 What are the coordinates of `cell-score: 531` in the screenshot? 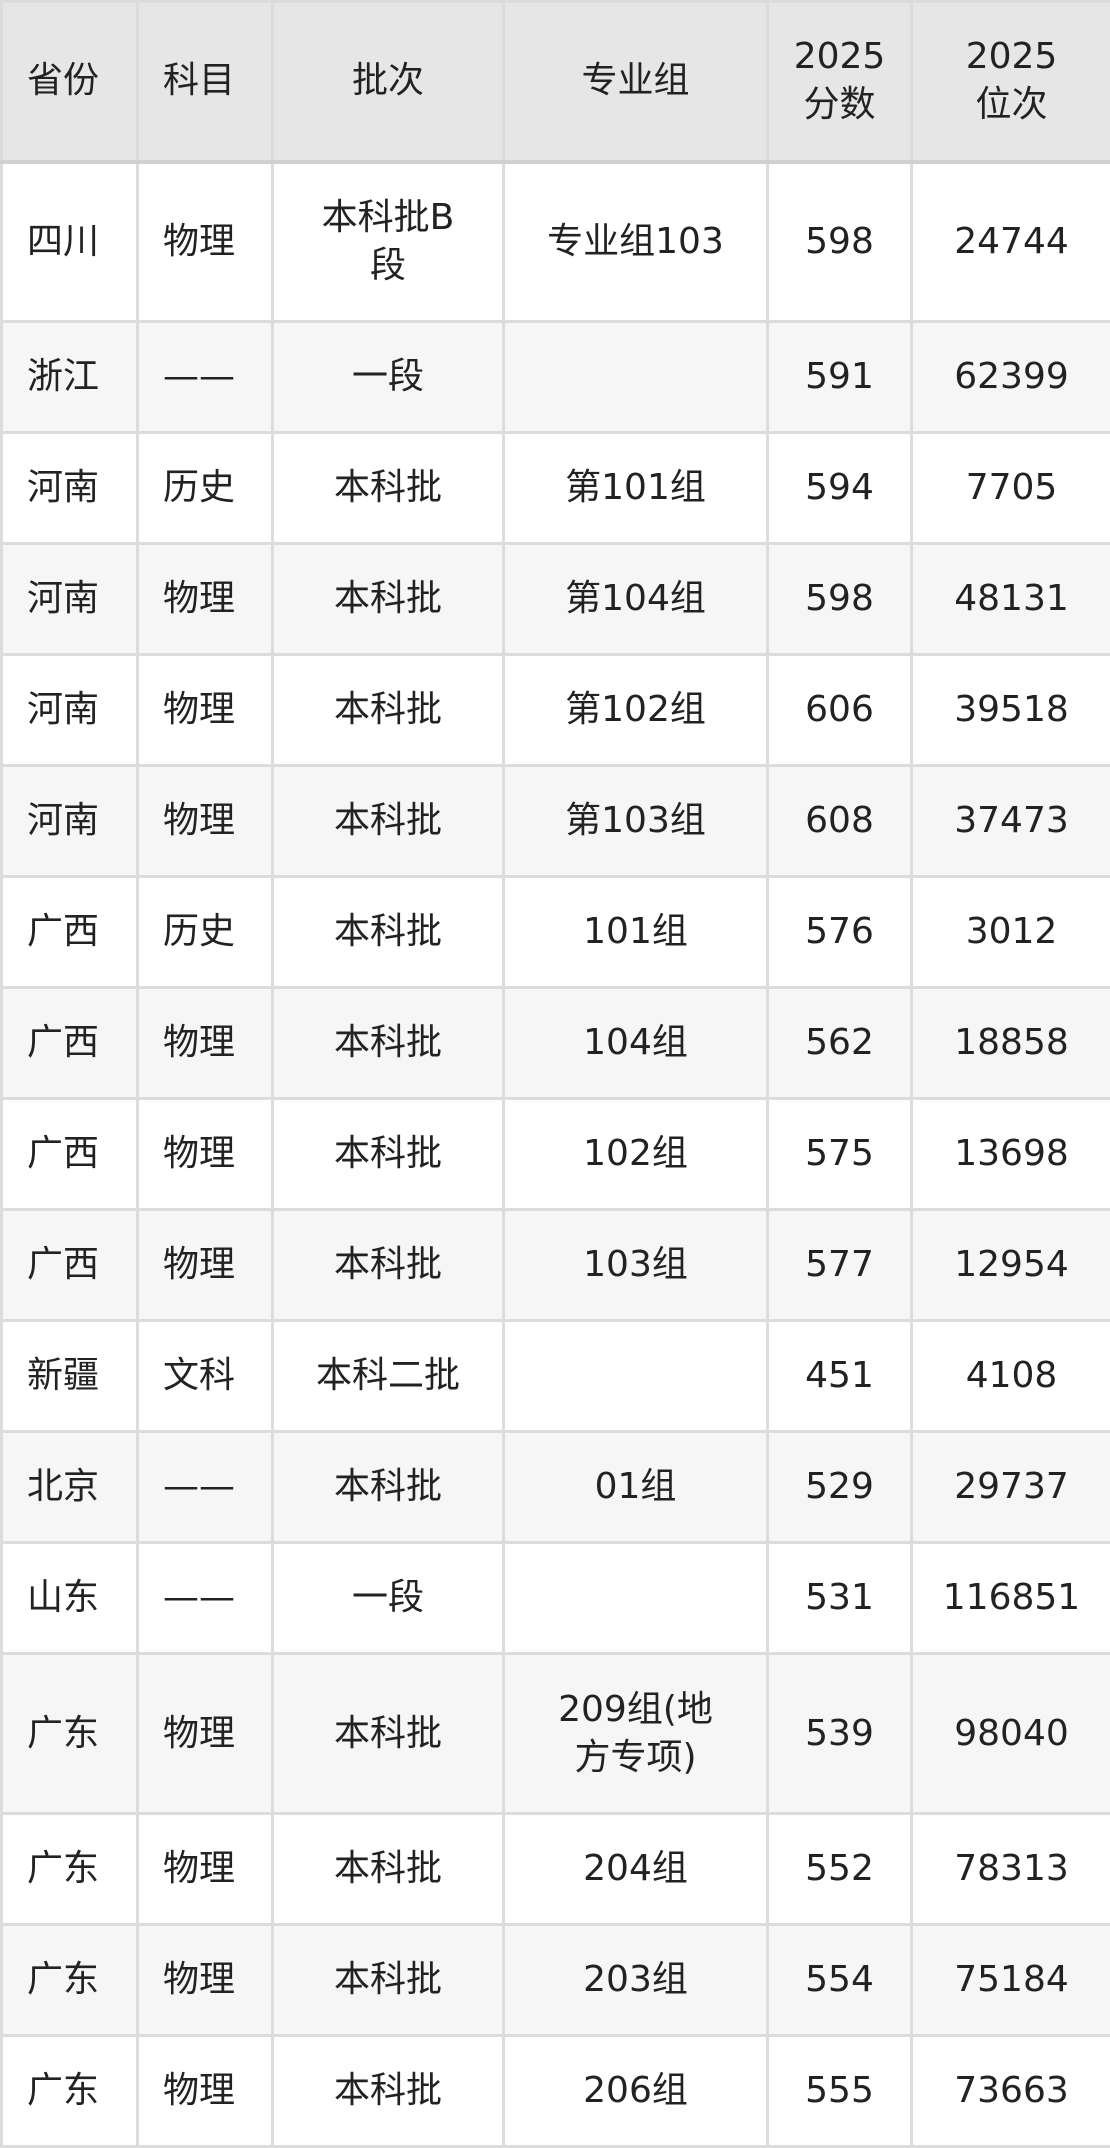 It's located at (840, 1598).